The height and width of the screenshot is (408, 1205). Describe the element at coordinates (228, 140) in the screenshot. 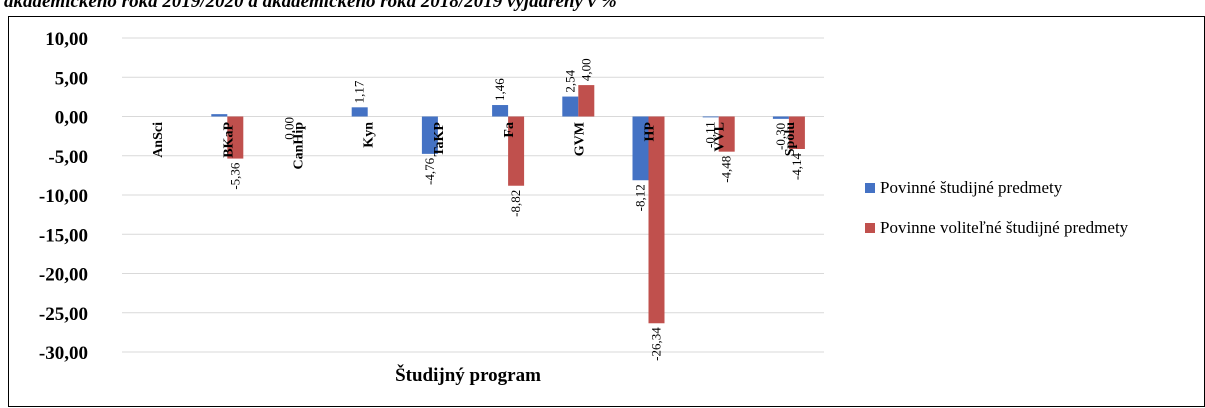

I see `category-label: BKaP` at that location.